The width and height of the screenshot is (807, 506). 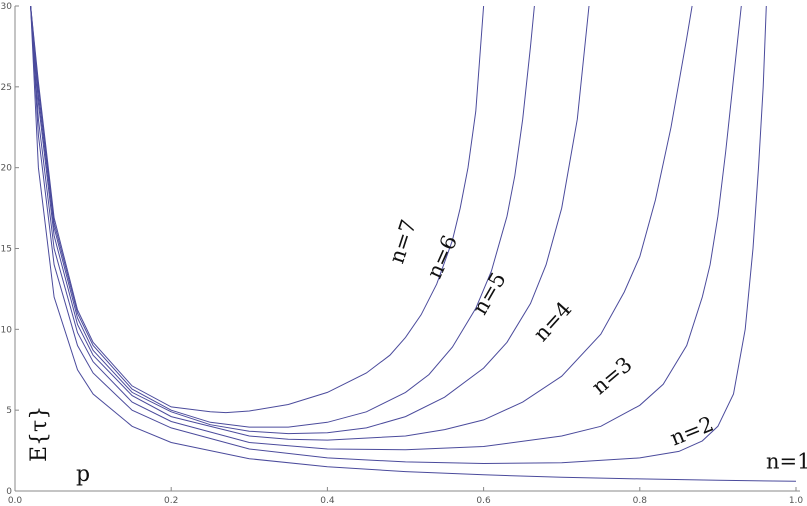 What do you see at coordinates (786, 461) in the screenshot?
I see `curve-label-n1: n=1` at bounding box center [786, 461].